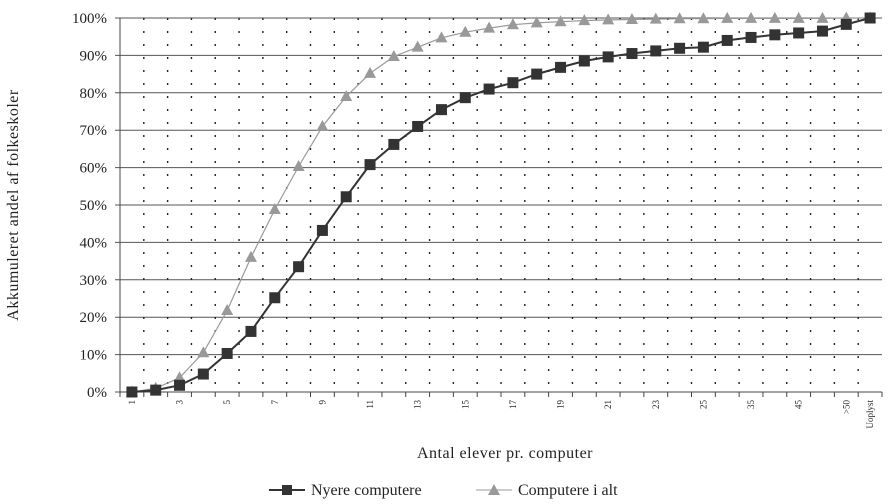 This screenshot has width=893, height=504. Describe the element at coordinates (703, 405) in the screenshot. I see `x-tick-label: 25` at that location.